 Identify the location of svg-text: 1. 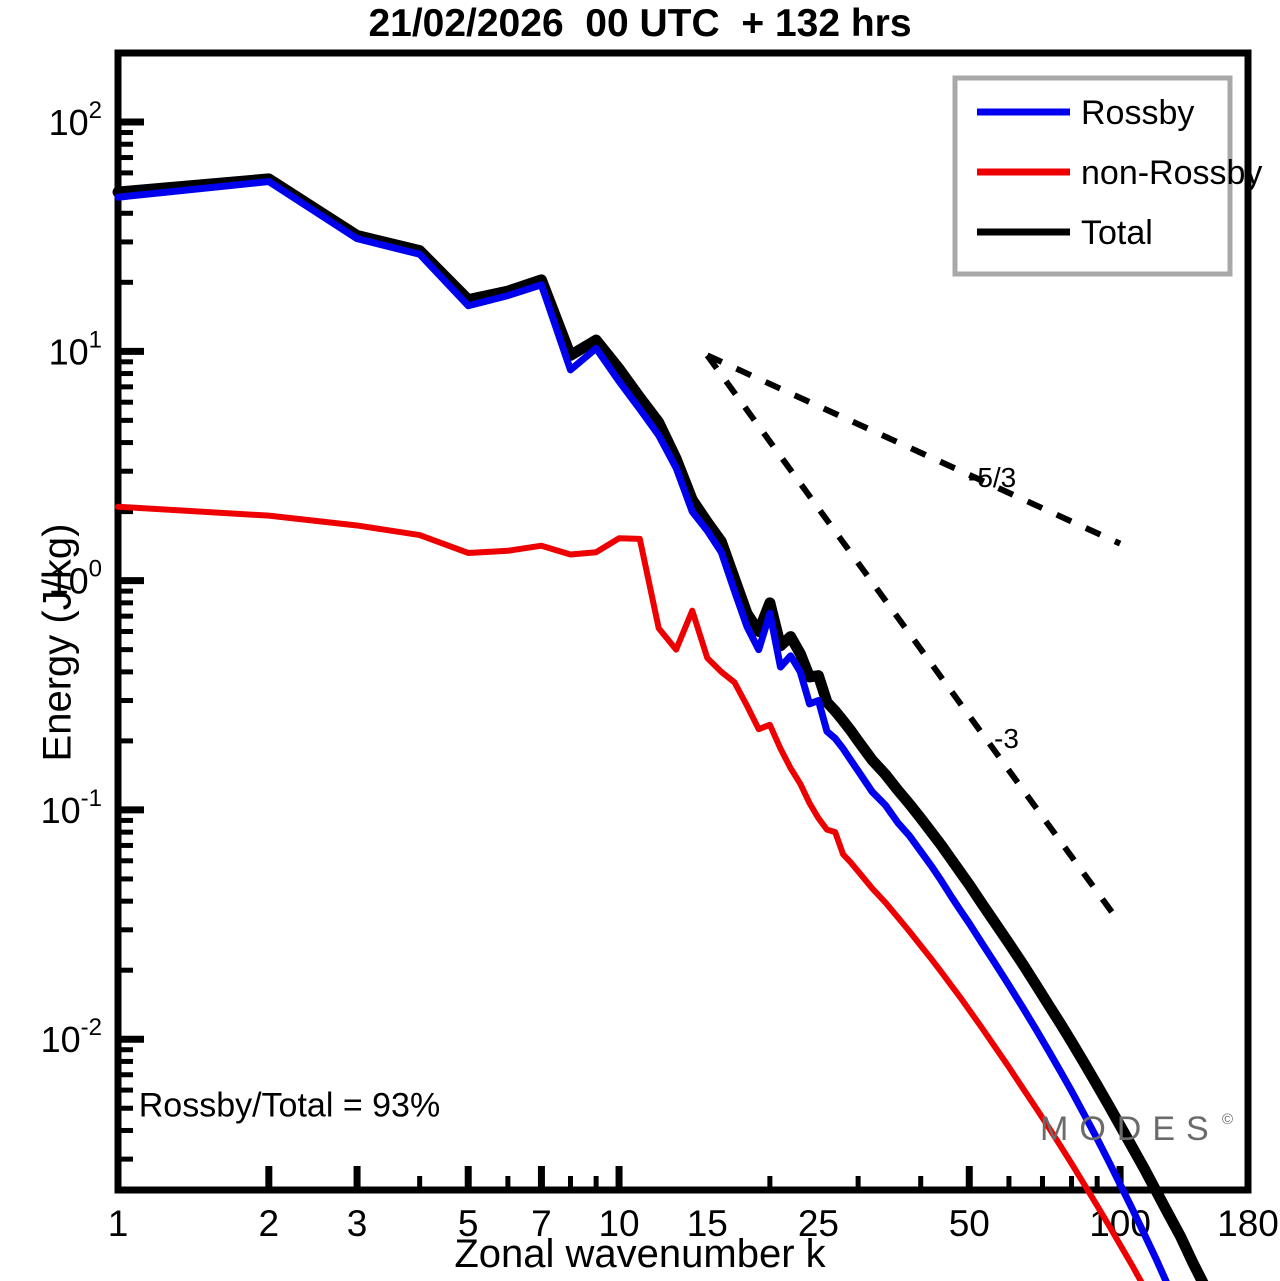
(118, 1223).